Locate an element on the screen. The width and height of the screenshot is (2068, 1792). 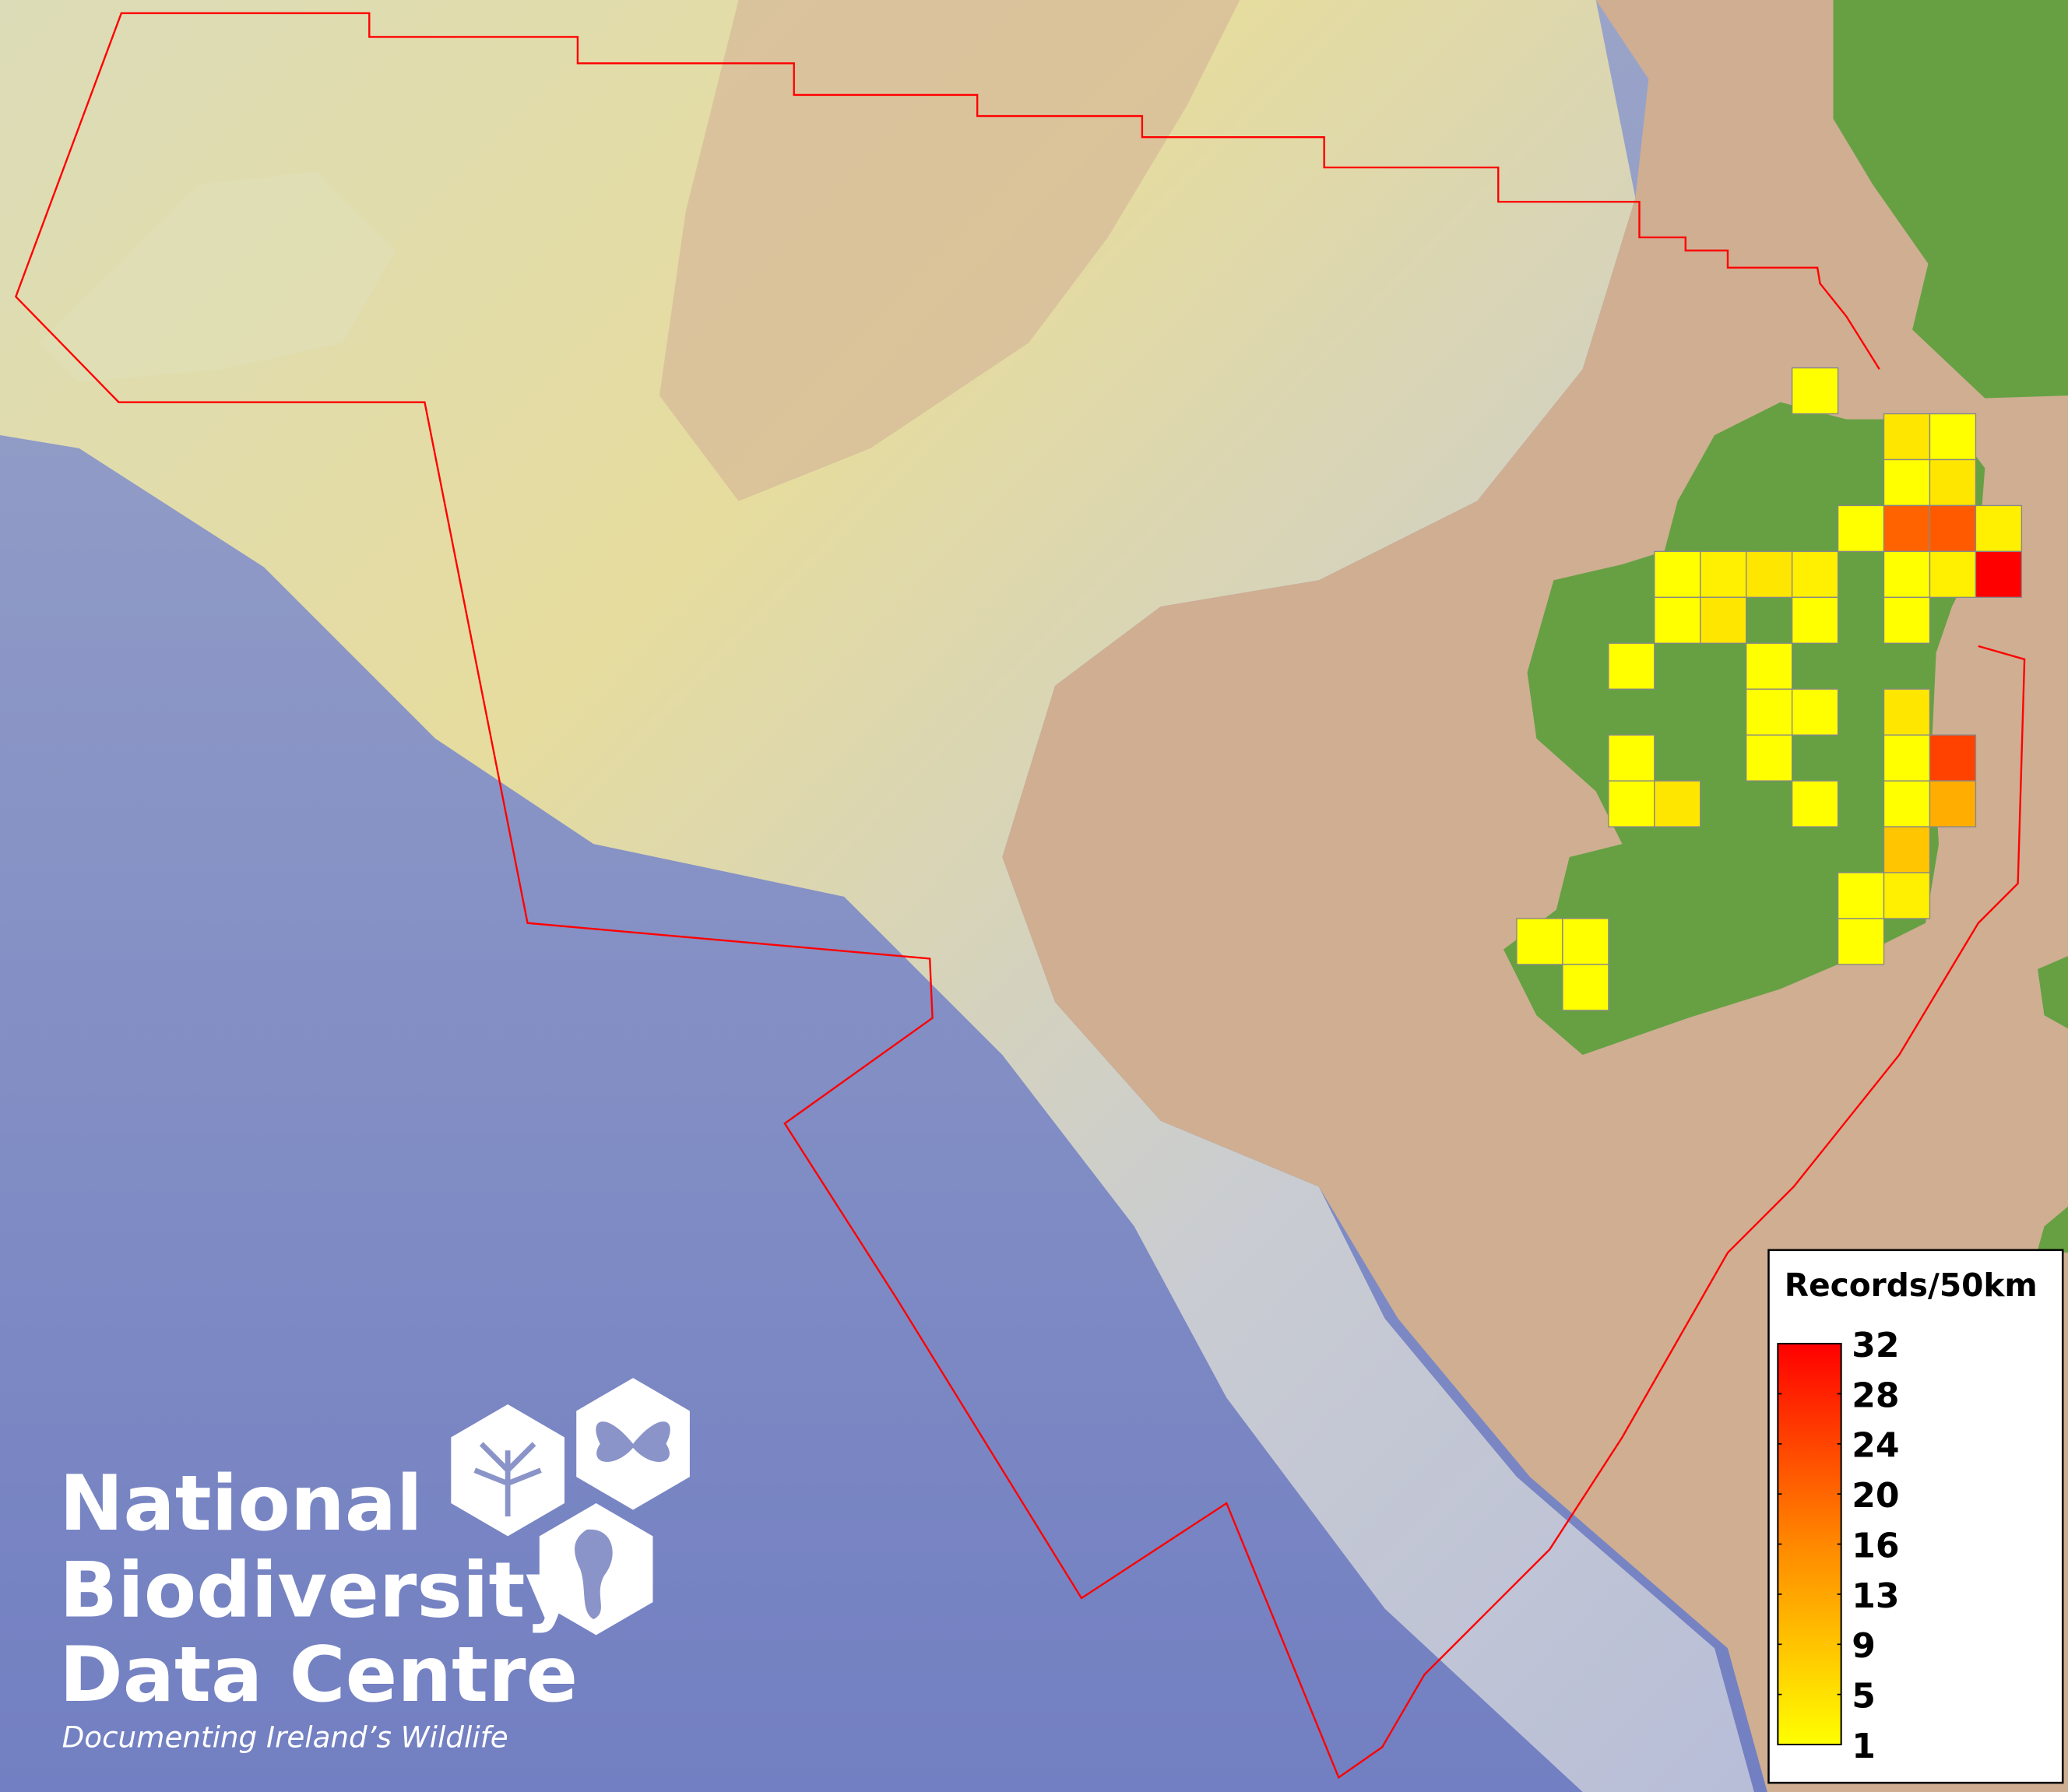
legend-label: 16 is located at coordinates (1875, 1545).